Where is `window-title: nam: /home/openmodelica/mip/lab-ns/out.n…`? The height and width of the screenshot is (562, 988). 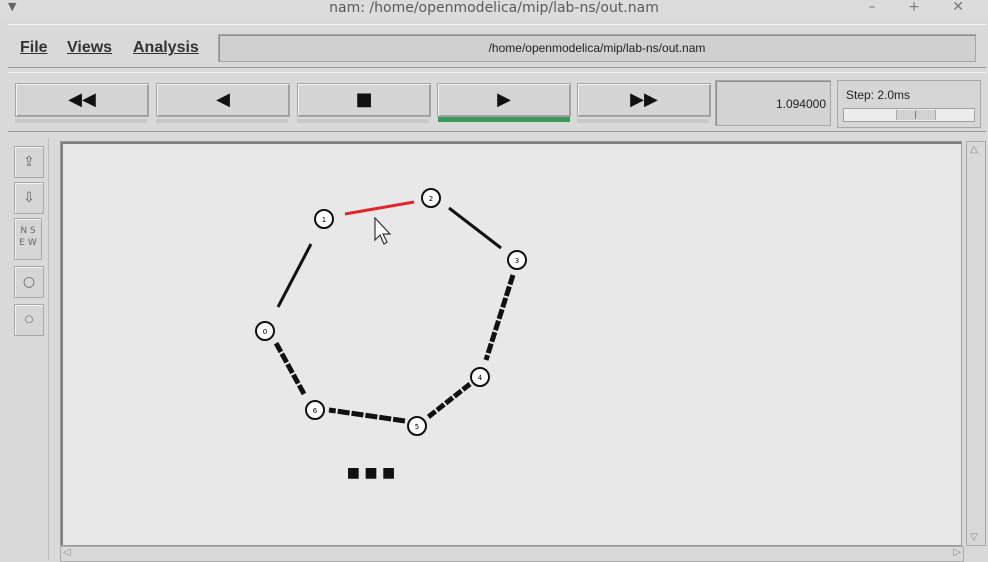
window-title: nam: /home/openmodelica/mip/lab-ns/out.n… is located at coordinates (494, 8).